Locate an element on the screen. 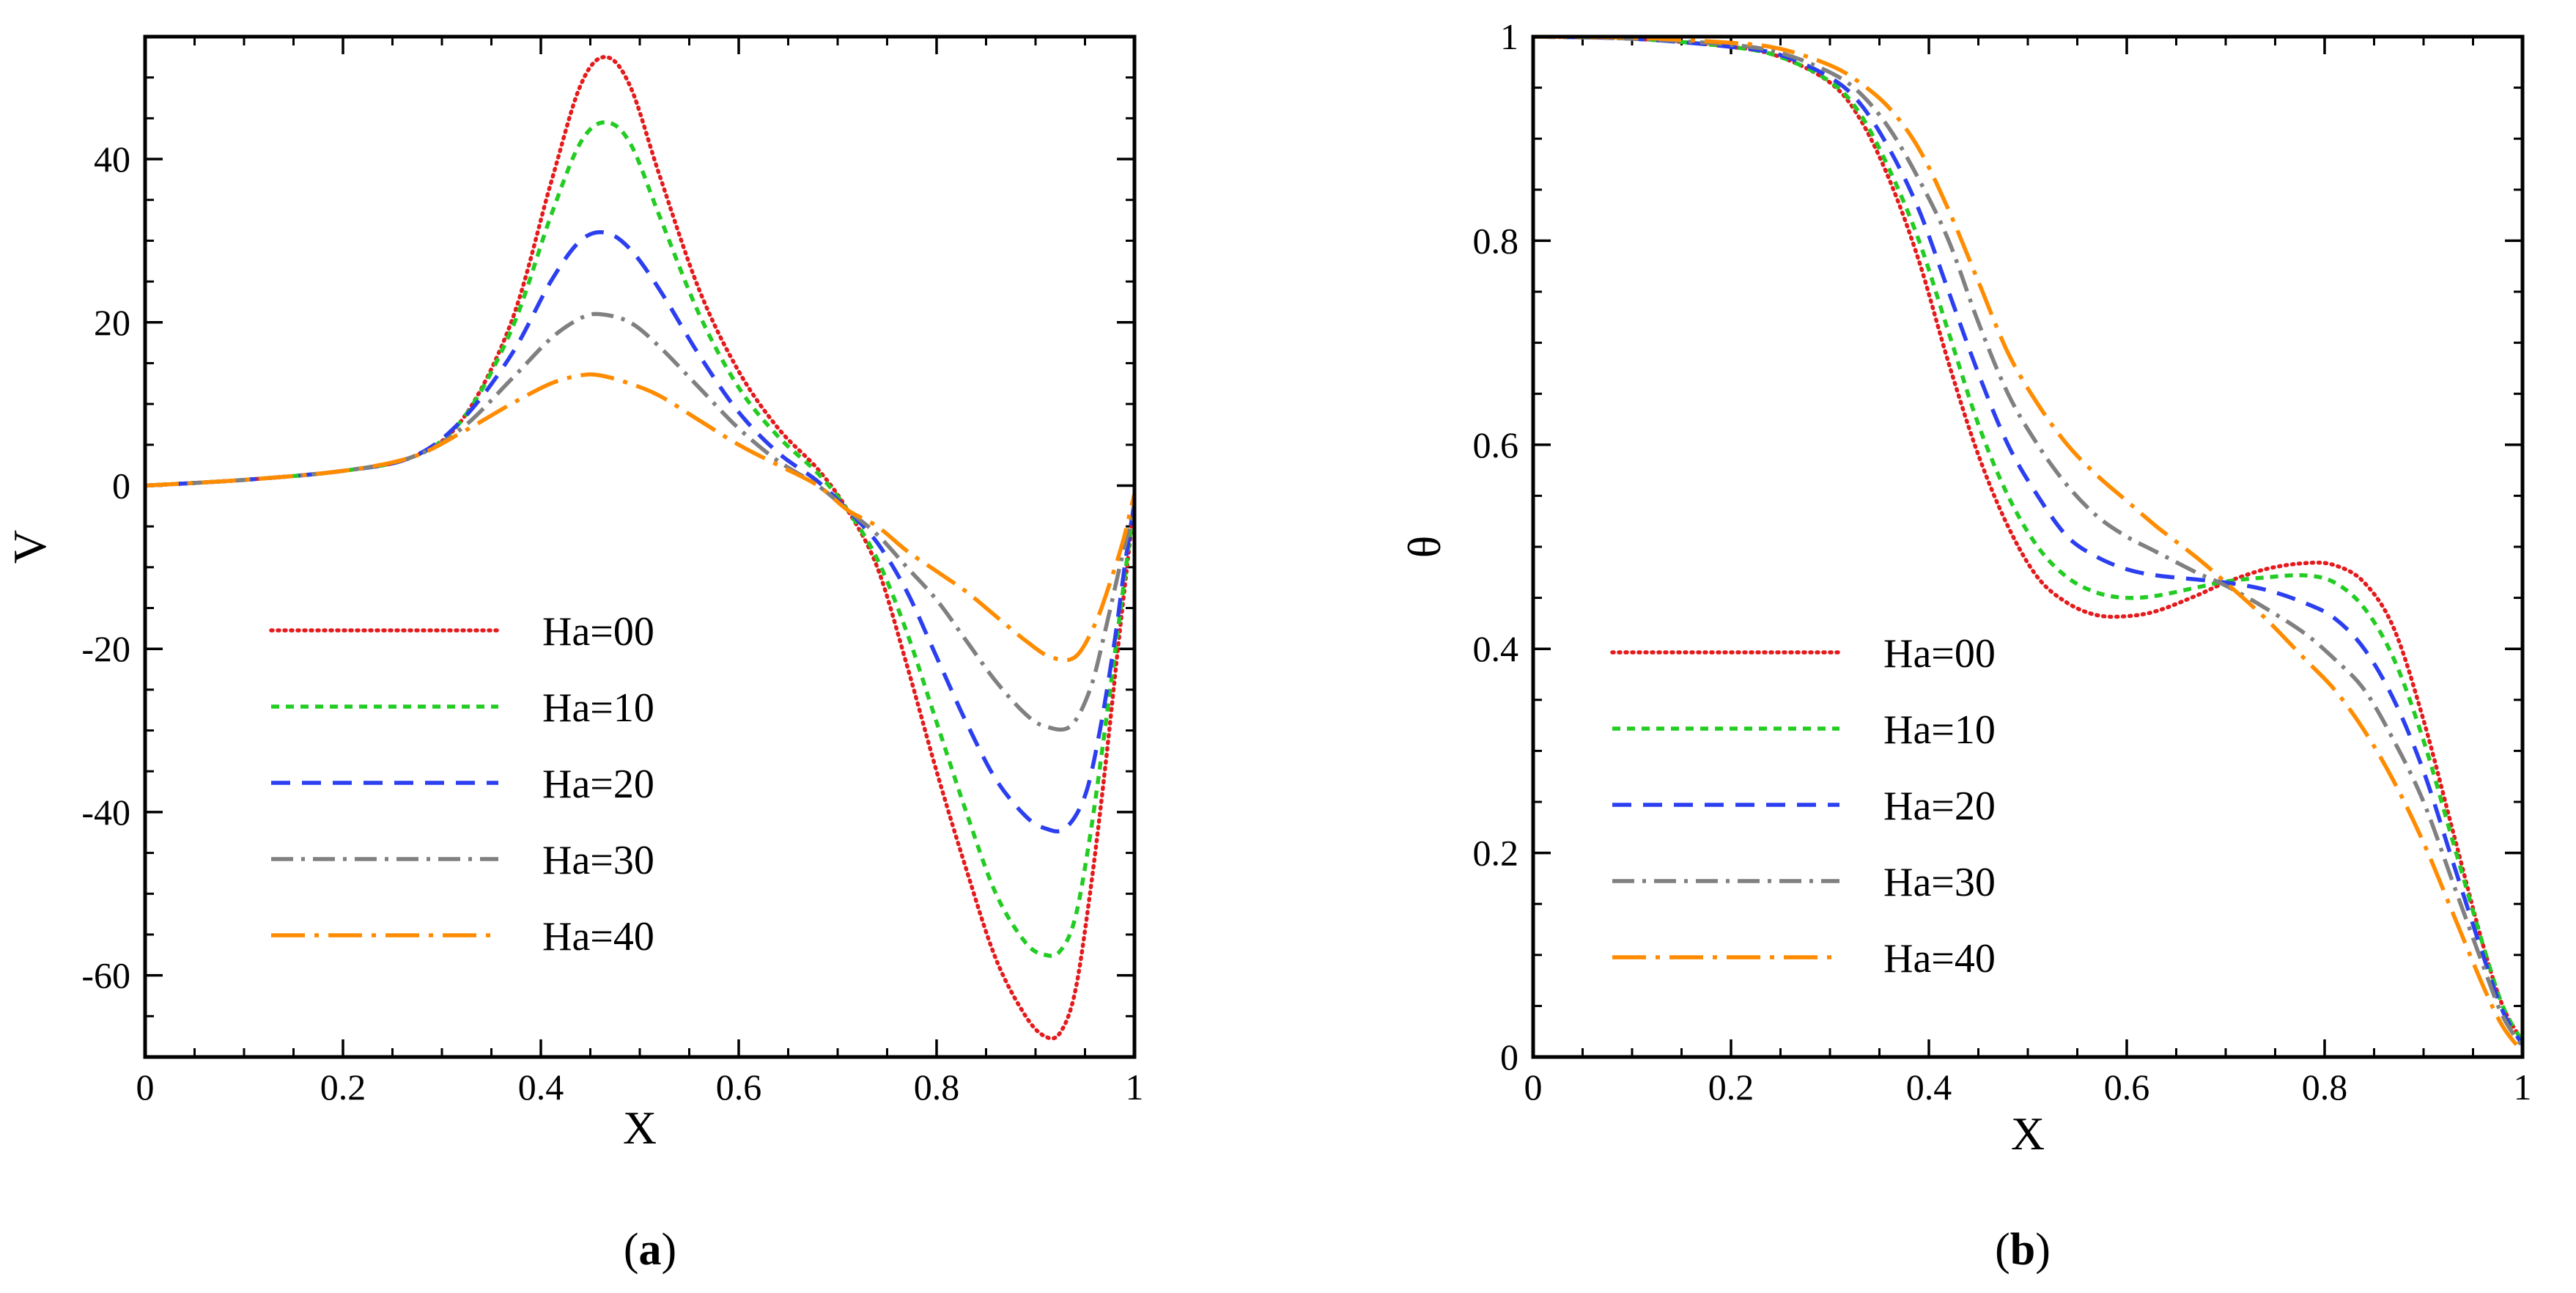  caption-a: (a) is located at coordinates (650, 1250).